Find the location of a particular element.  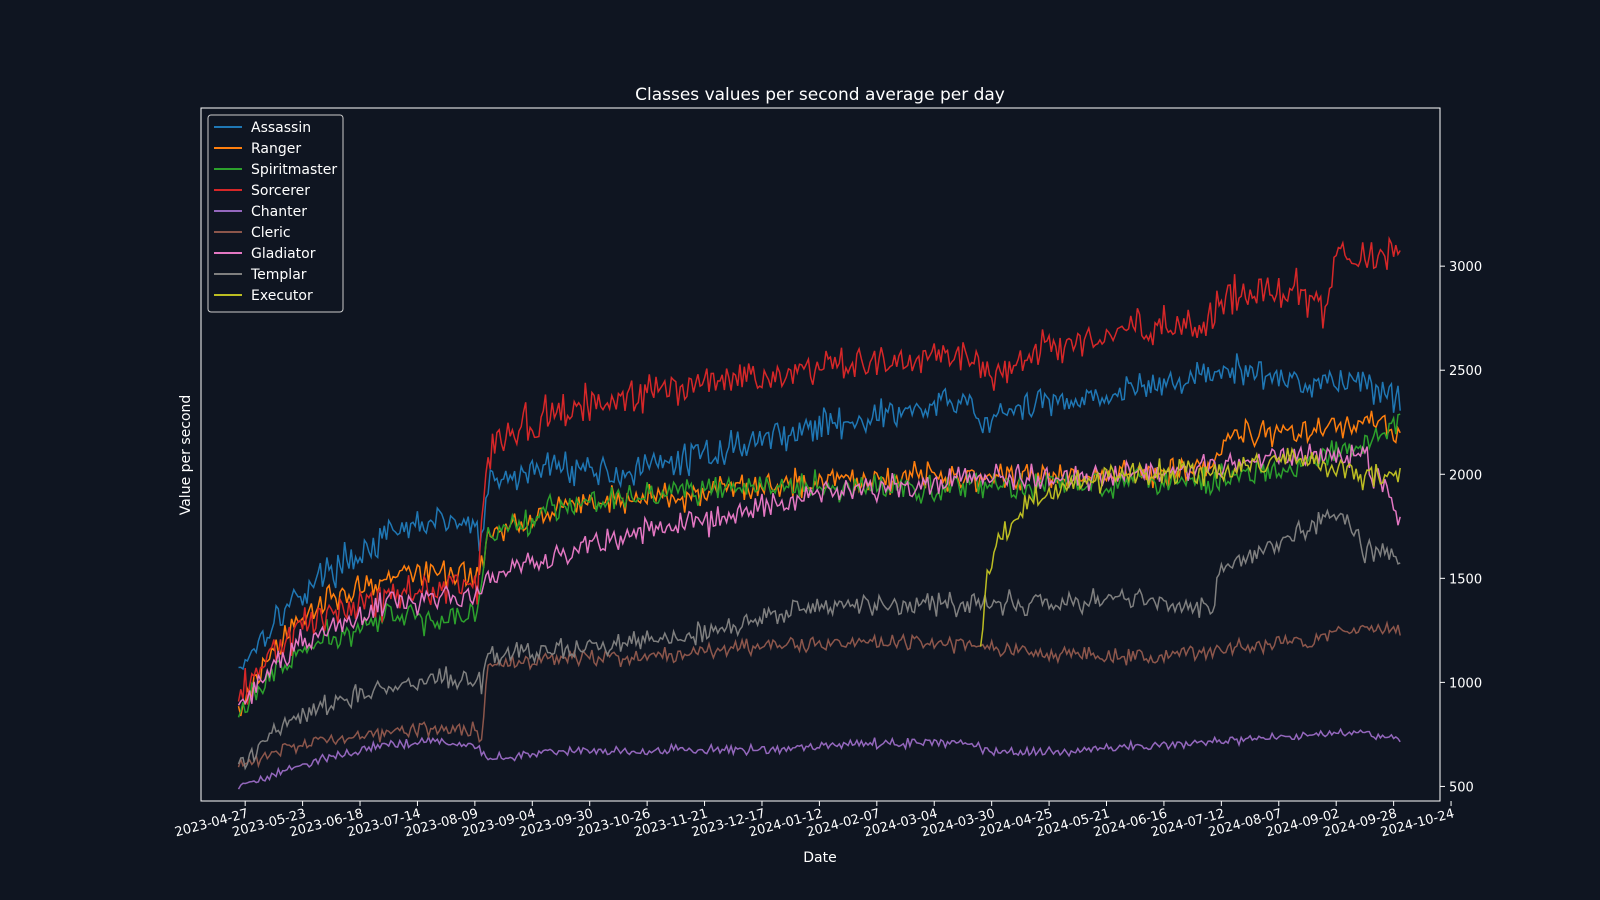

legend-label: Ranger is located at coordinates (276, 149).